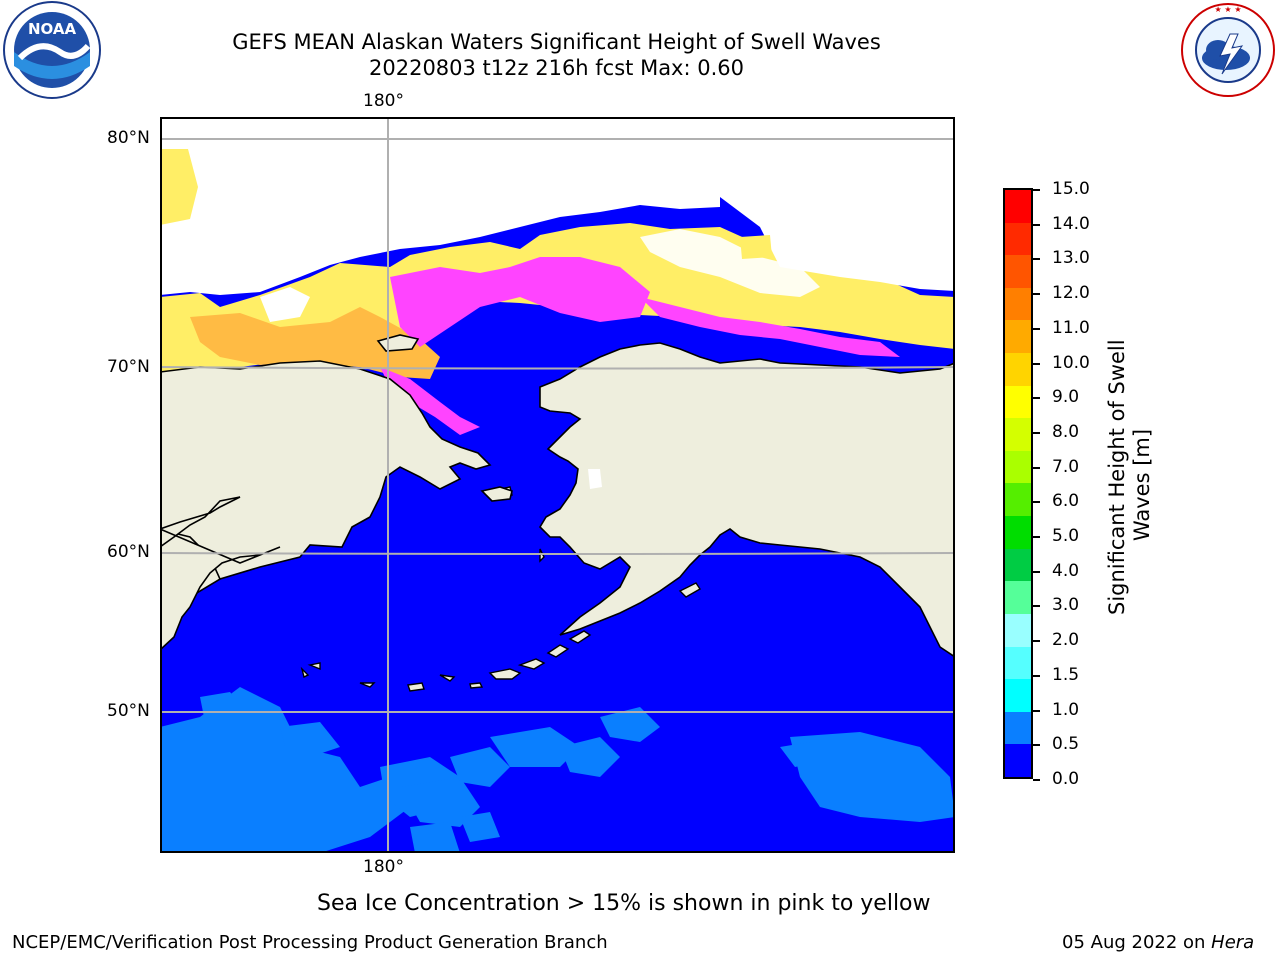 This screenshot has height=960, width=1280. I want to click on colorbar-tick-label: 14.0, so click(1071, 223).